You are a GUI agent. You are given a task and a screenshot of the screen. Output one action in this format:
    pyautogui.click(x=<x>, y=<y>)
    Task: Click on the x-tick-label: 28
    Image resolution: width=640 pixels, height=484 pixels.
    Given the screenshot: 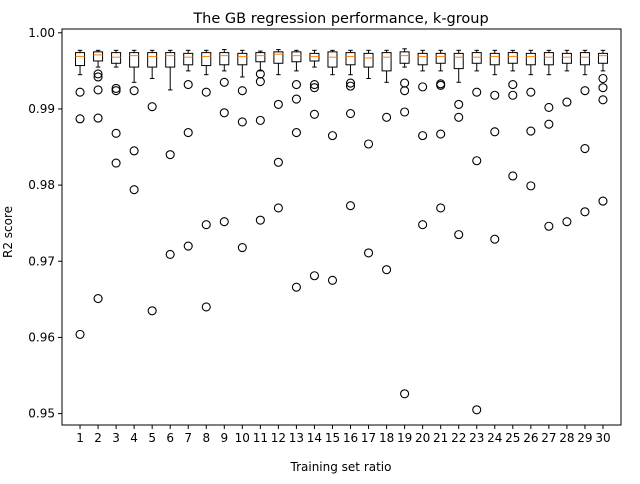 What is the action you would take?
    pyautogui.click(x=566, y=438)
    